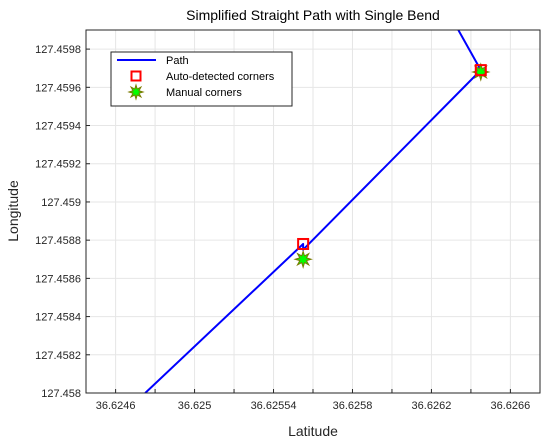 Image resolution: width=550 pixels, height=443 pixels. What do you see at coordinates (136, 76) in the screenshot?
I see `legend-auto-corner-swatch` at bounding box center [136, 76].